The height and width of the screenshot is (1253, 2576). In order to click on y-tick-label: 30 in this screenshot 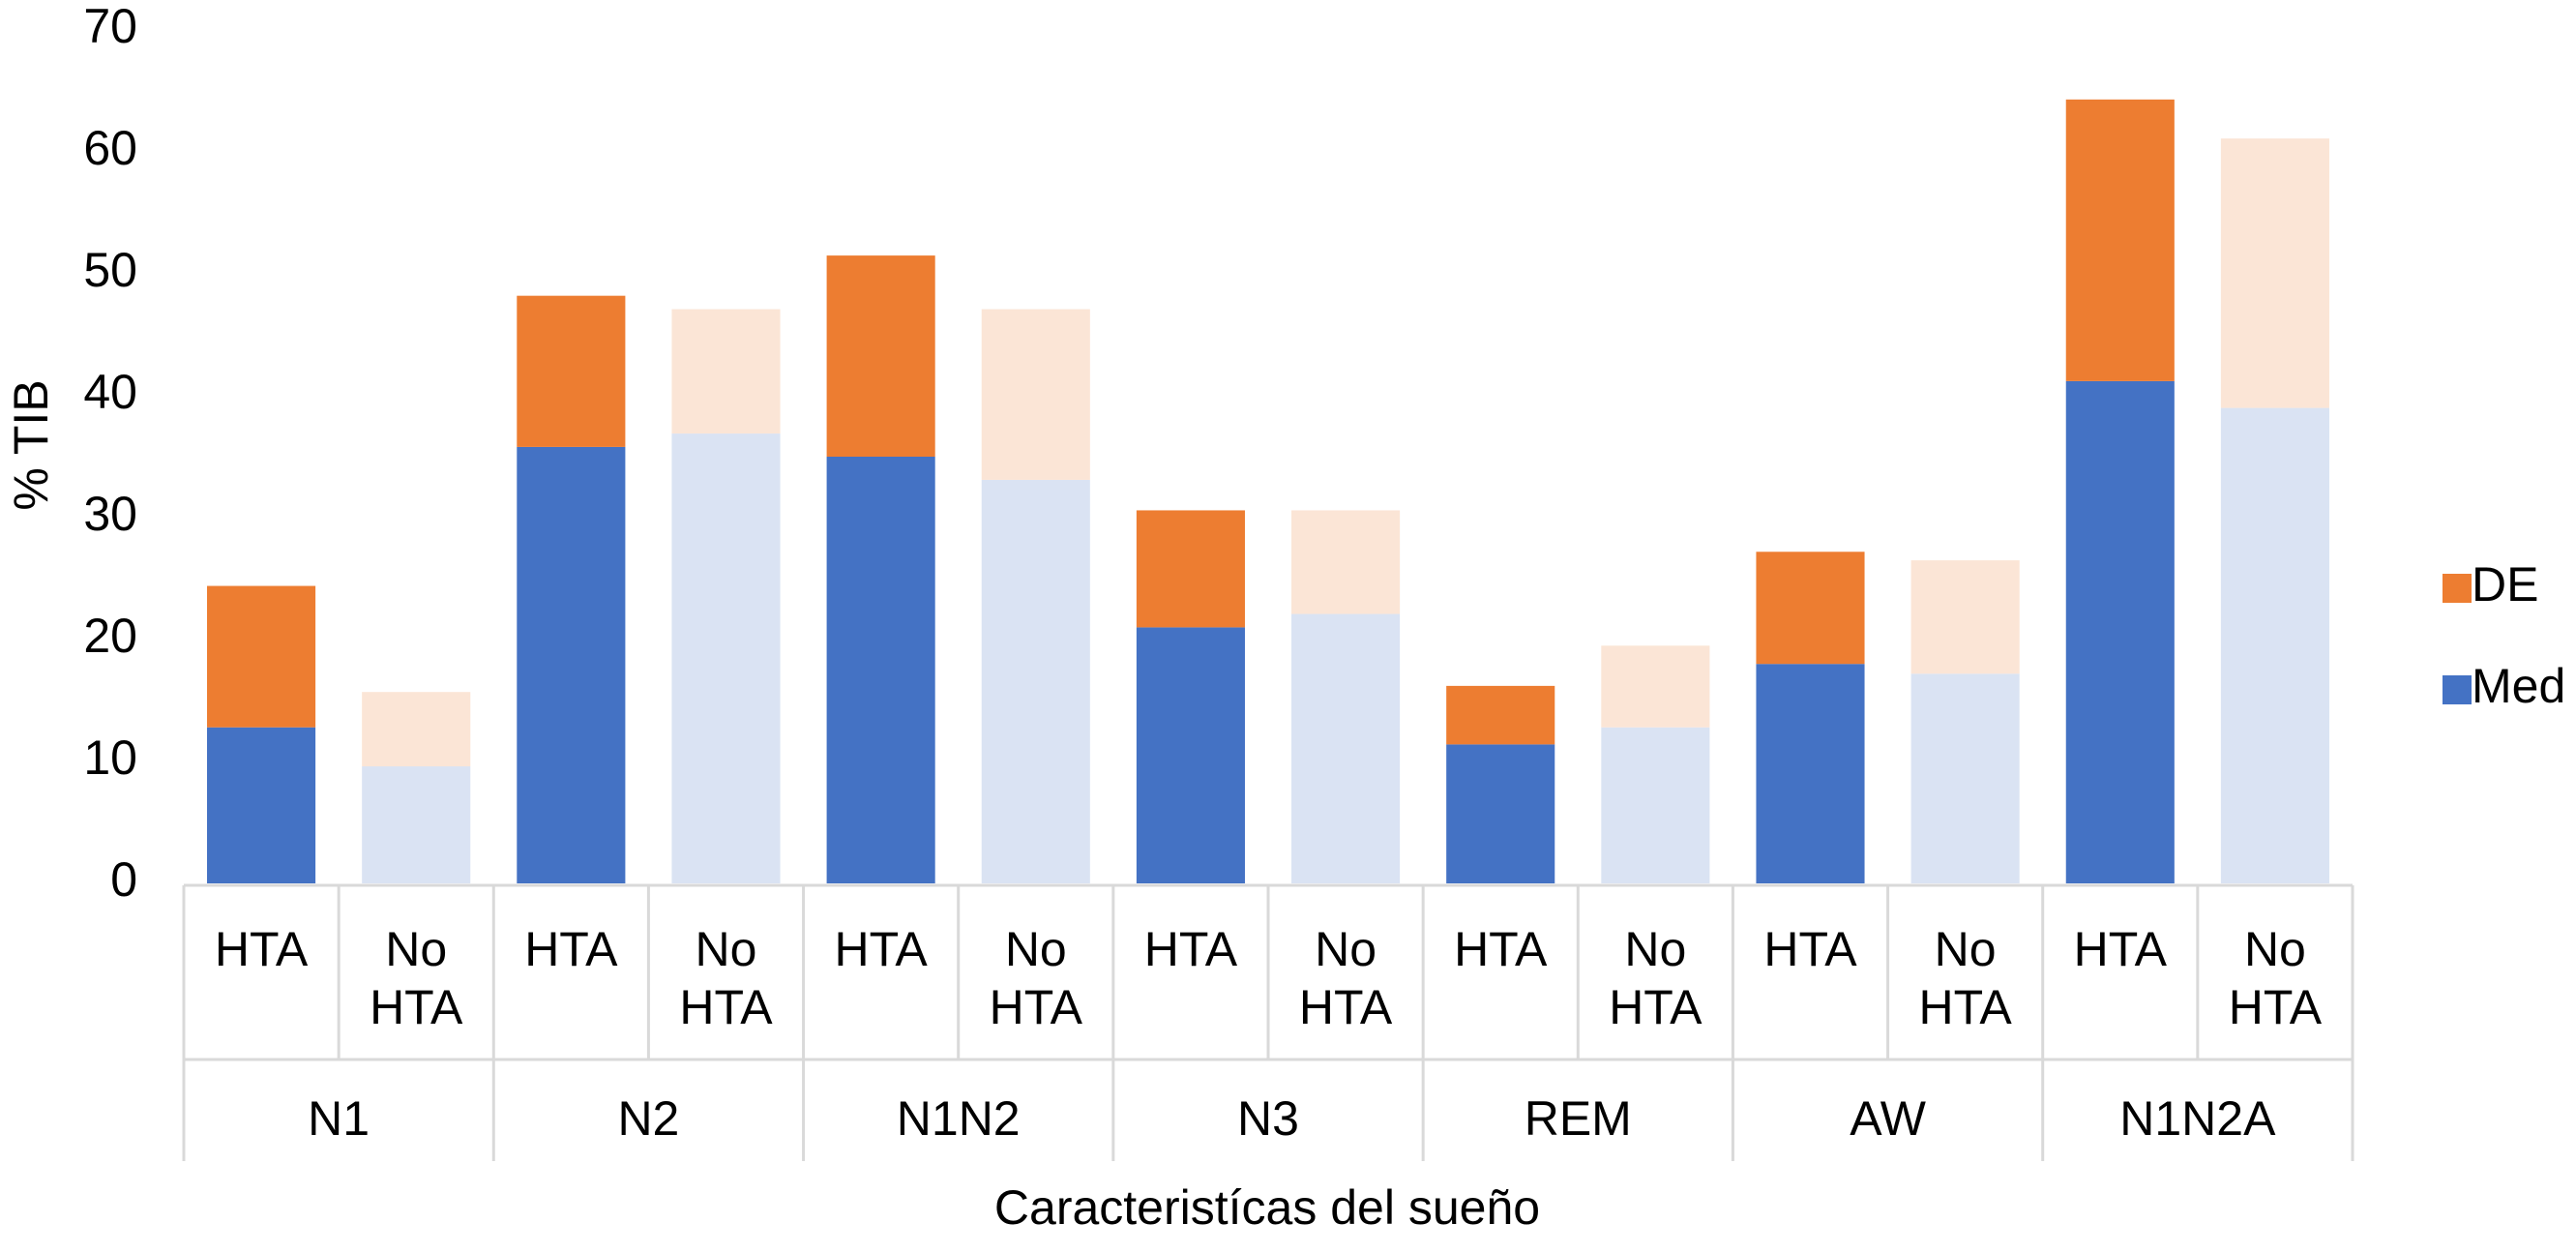, I will do `click(110, 514)`.